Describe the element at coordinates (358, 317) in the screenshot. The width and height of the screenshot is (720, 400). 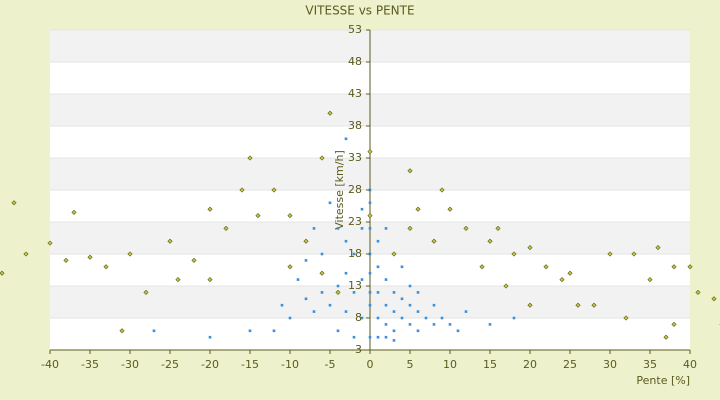
I see `y-tick-label: 8` at that location.